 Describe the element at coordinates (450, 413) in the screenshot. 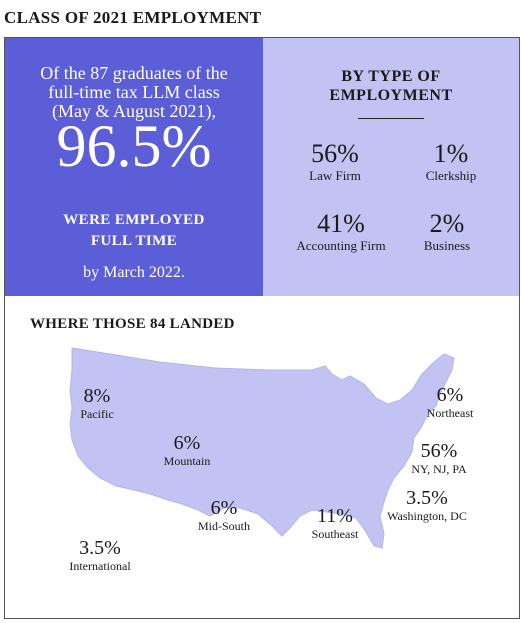

I see `region-label: Northeast` at that location.